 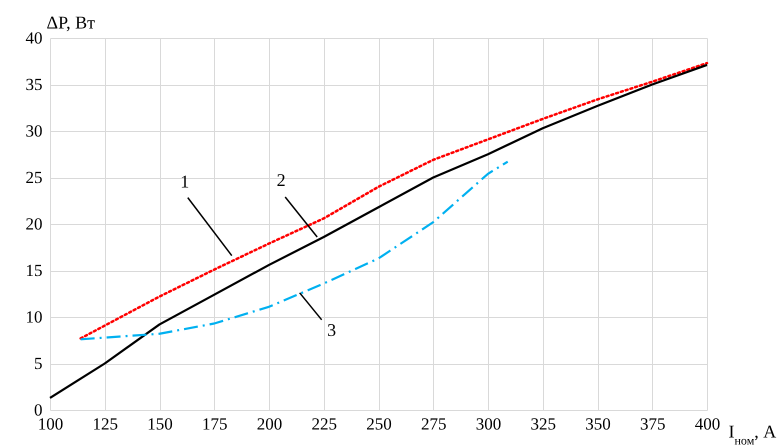 I want to click on annotation: 1, so click(x=185, y=182).